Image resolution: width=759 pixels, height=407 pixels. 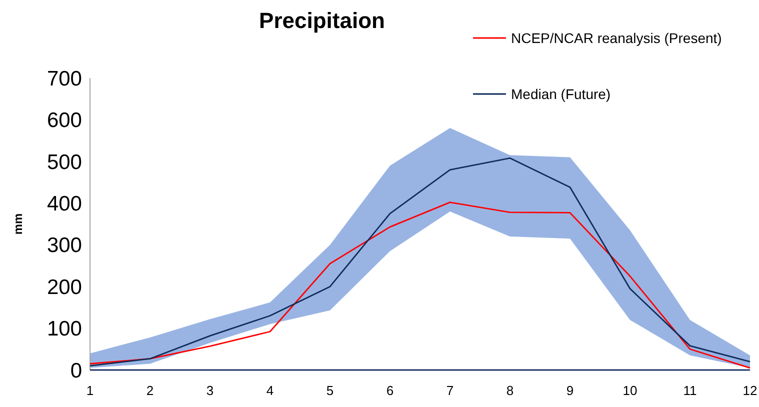 I want to click on x-tick-label: 8, so click(x=510, y=390).